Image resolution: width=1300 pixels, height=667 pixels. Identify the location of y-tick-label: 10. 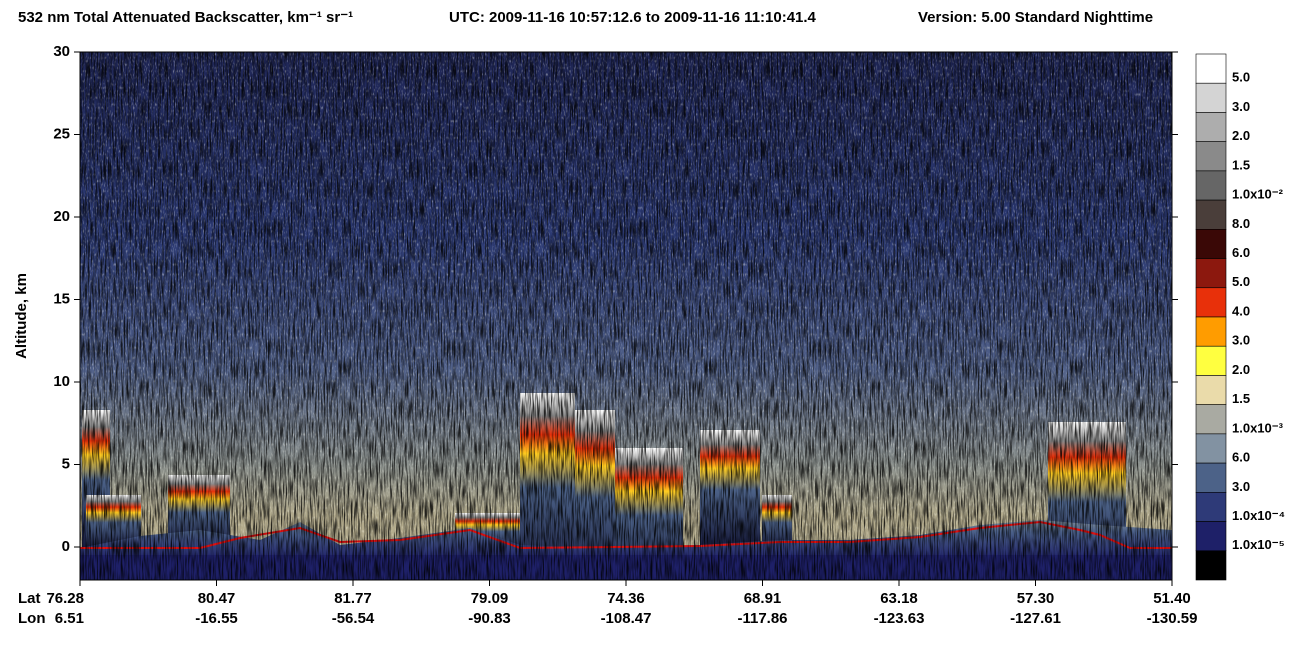
(61, 381).